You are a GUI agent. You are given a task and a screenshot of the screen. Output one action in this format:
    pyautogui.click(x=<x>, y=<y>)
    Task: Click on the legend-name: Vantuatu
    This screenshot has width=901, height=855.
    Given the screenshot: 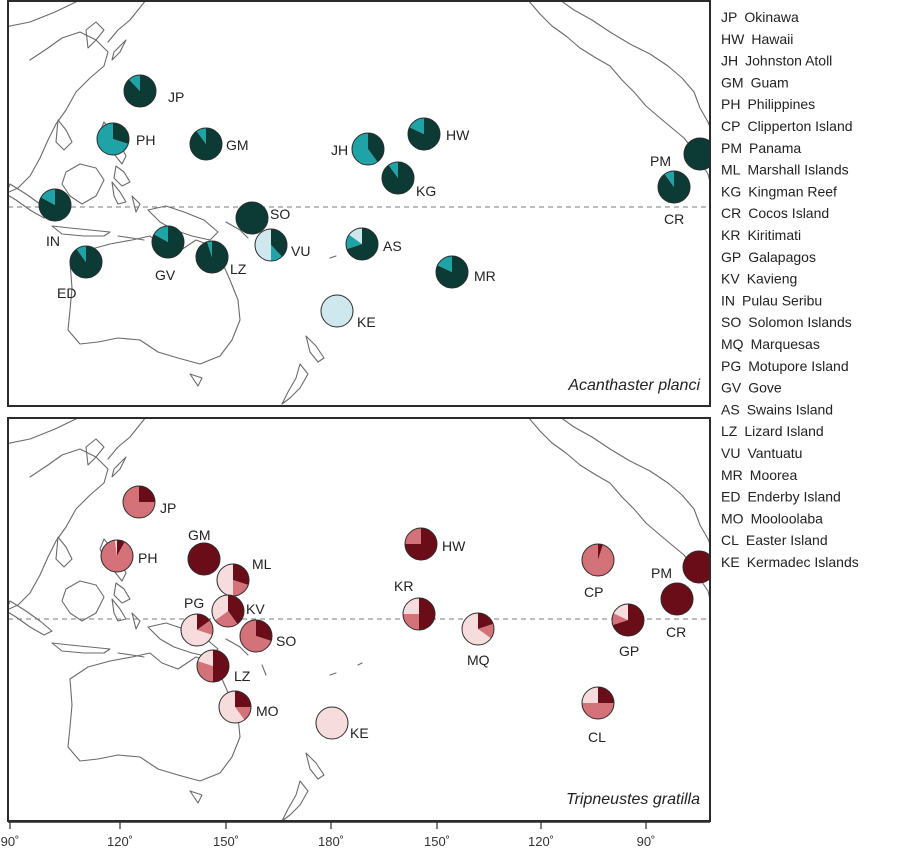 What is the action you would take?
    pyautogui.click(x=774, y=453)
    